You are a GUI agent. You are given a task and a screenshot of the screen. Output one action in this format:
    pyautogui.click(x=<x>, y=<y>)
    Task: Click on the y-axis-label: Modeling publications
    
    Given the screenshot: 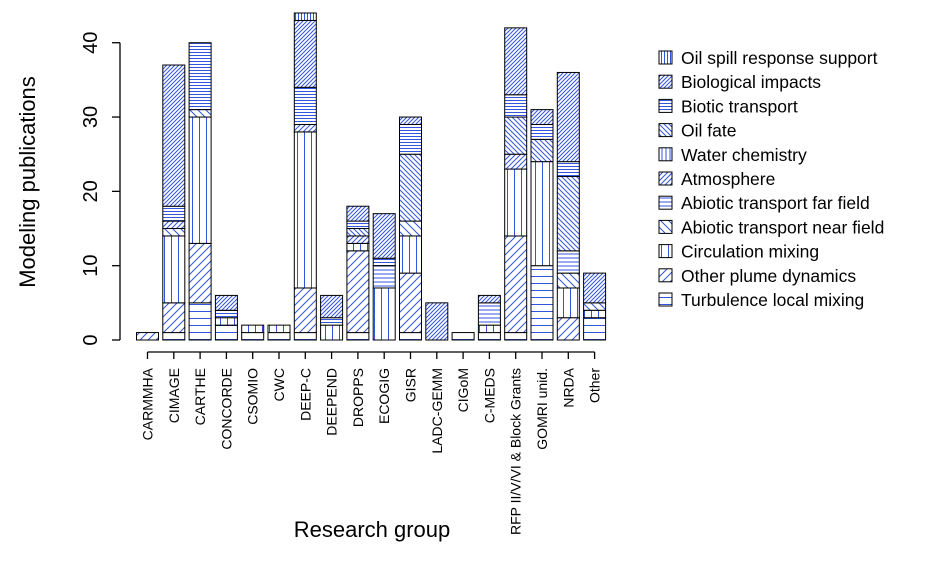 What is the action you would take?
    pyautogui.click(x=27, y=182)
    